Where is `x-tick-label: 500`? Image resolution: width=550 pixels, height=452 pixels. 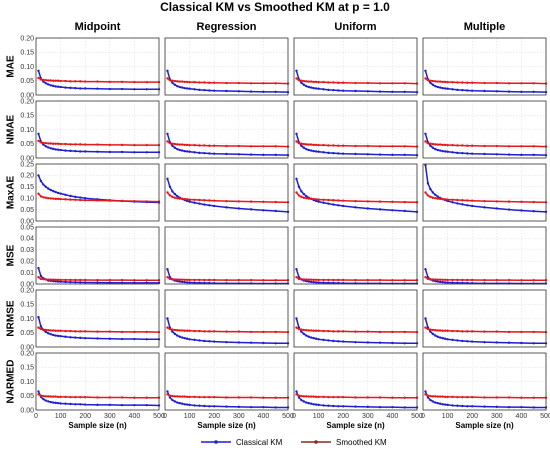
x-tick-label: 500 is located at coordinates (159, 416).